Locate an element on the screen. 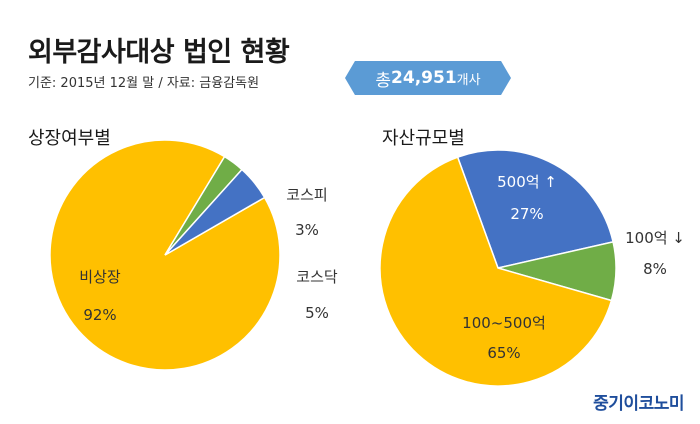 The height and width of the screenshot is (424, 700). total-count-badge: 총 24,951 개사 is located at coordinates (428, 78).